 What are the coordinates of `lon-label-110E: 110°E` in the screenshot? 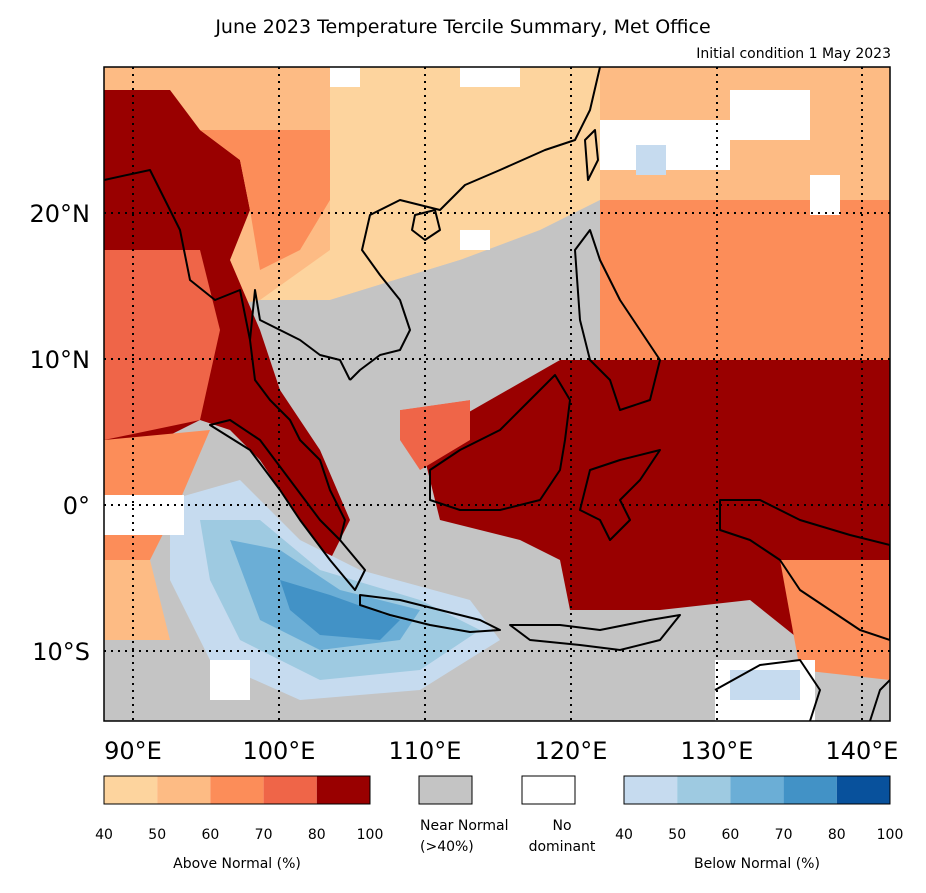 It's located at (425, 751).